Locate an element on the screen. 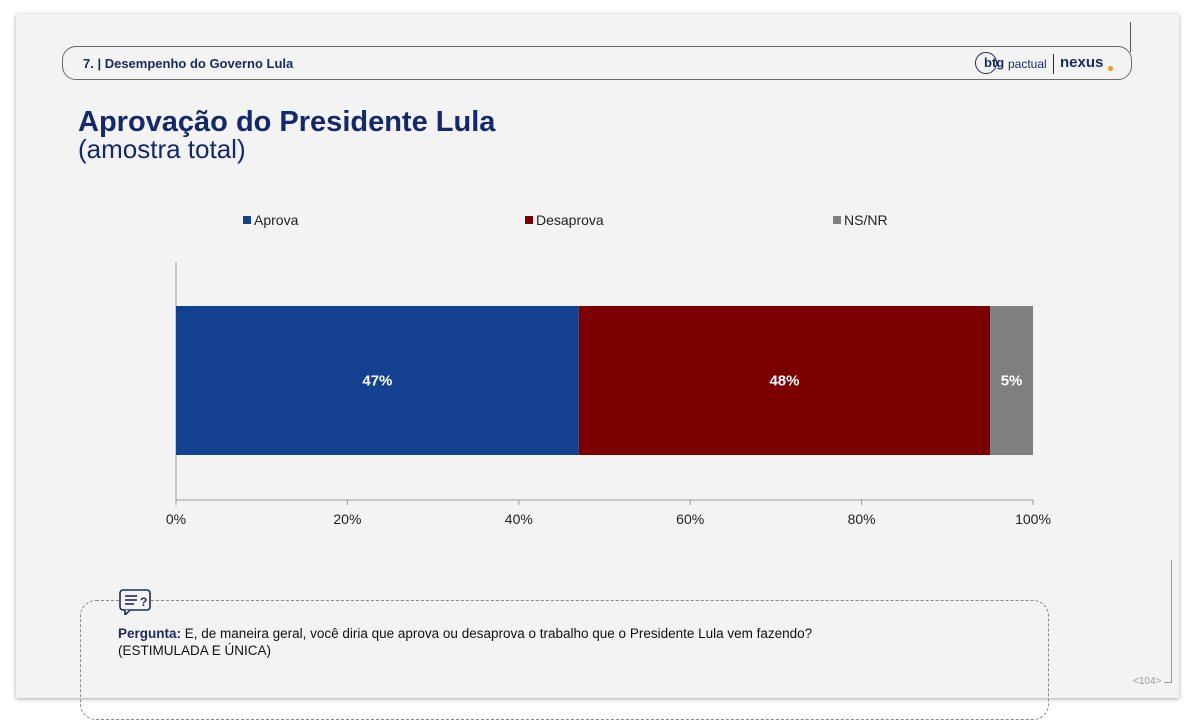 The image size is (1200, 720). legend-label: Desaprova is located at coordinates (570, 220).